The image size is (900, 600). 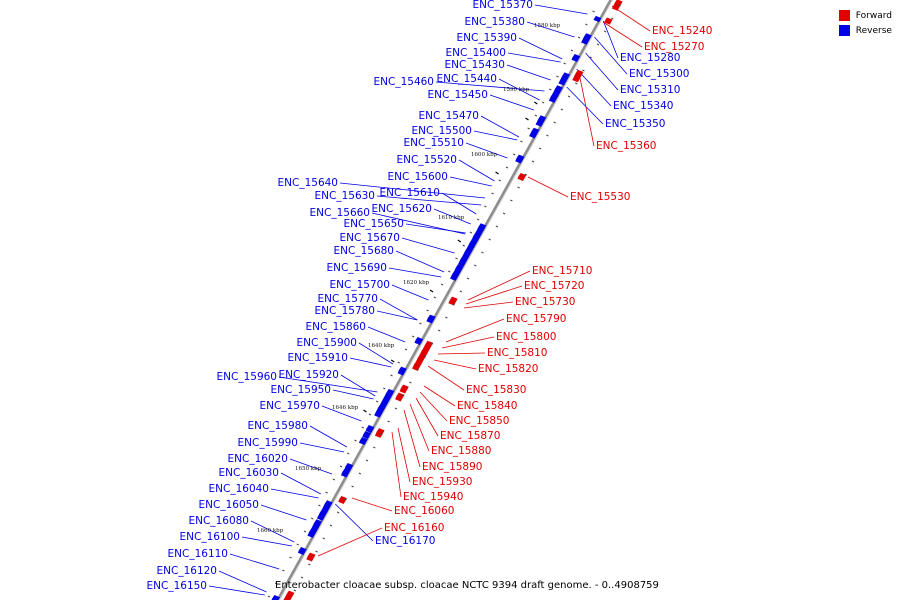 What do you see at coordinates (461, 451) in the screenshot?
I see `gene-label-forward: ENC_15880` at bounding box center [461, 451].